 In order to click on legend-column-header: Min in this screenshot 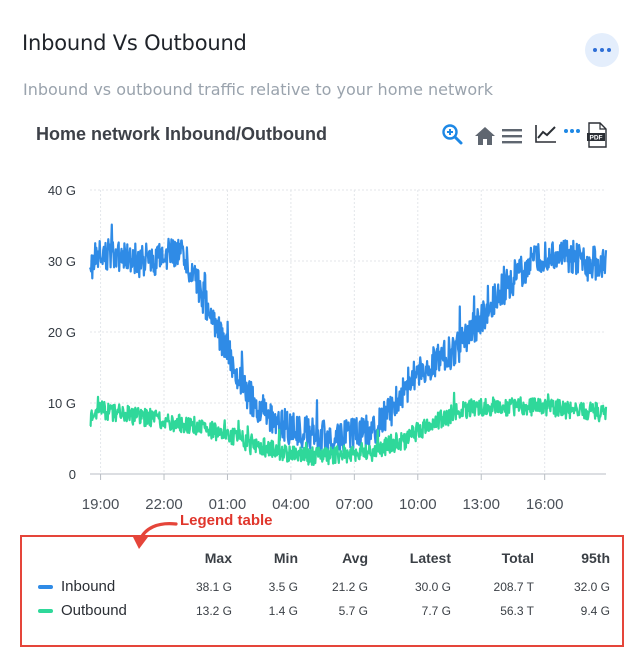, I will do `click(285, 558)`.